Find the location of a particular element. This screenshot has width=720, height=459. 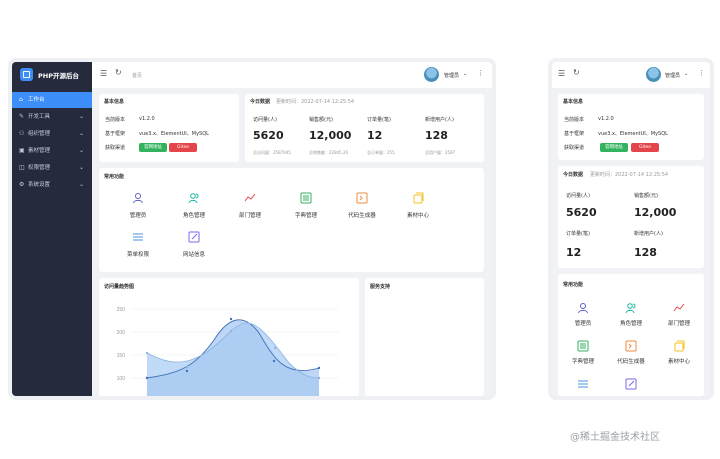

info-label: 当前版本 is located at coordinates (574, 120).